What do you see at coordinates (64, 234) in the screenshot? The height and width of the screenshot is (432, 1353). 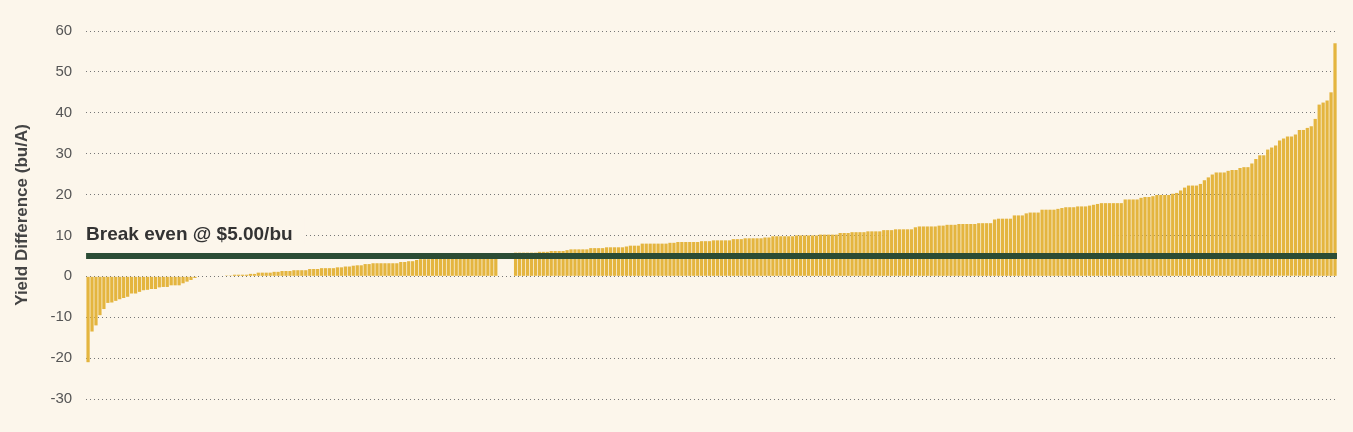 I see `y-tick-label: 10` at bounding box center [64, 234].